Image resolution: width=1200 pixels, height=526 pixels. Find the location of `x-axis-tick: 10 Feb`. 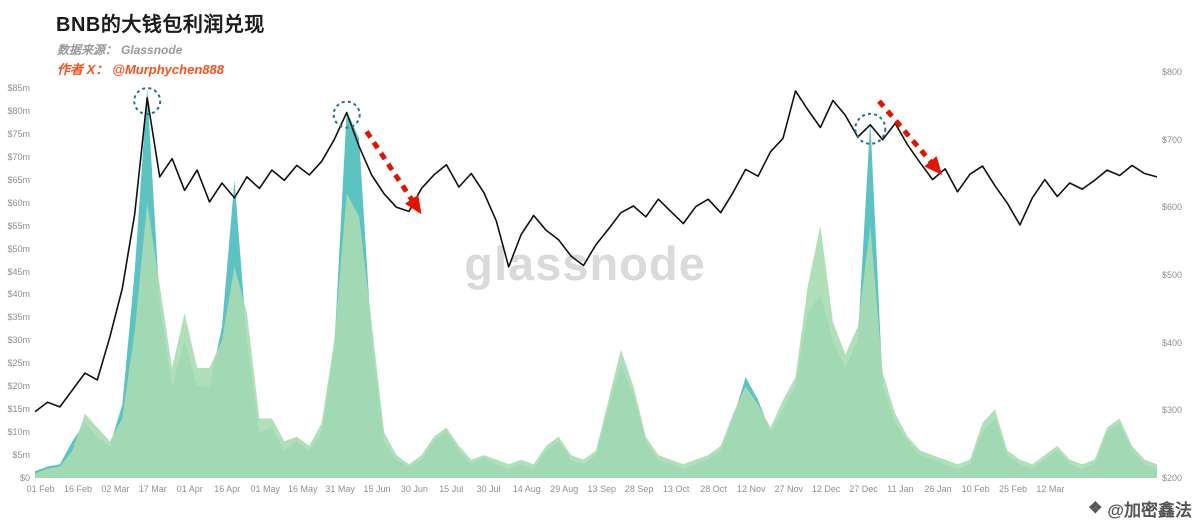

x-axis-tick: 10 Feb is located at coordinates (975, 489).